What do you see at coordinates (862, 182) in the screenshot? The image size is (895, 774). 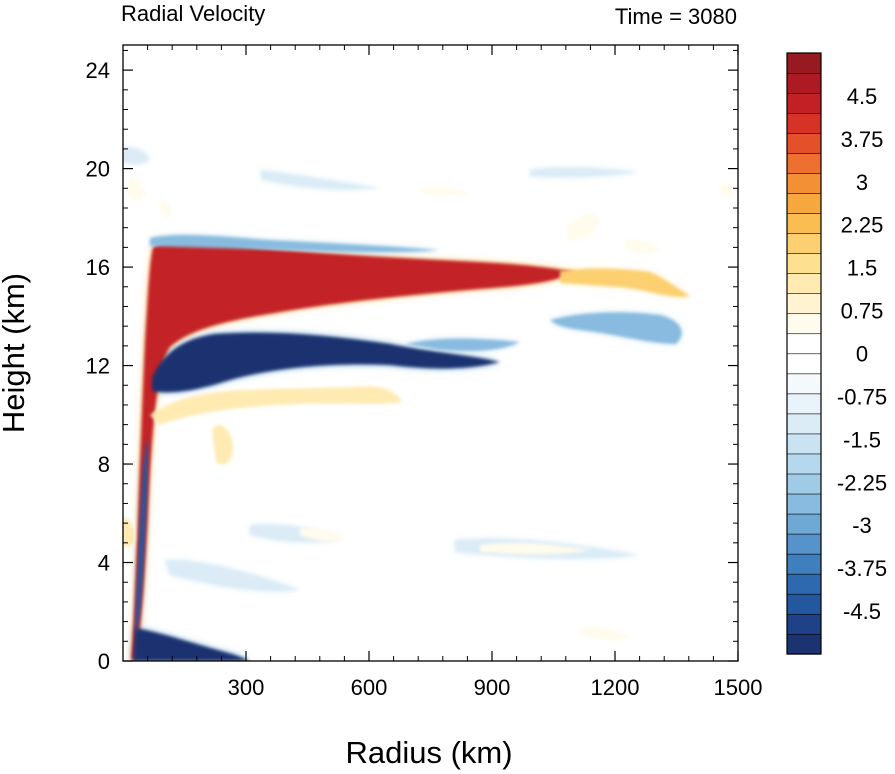 I see `colorbar-label: 3` at bounding box center [862, 182].